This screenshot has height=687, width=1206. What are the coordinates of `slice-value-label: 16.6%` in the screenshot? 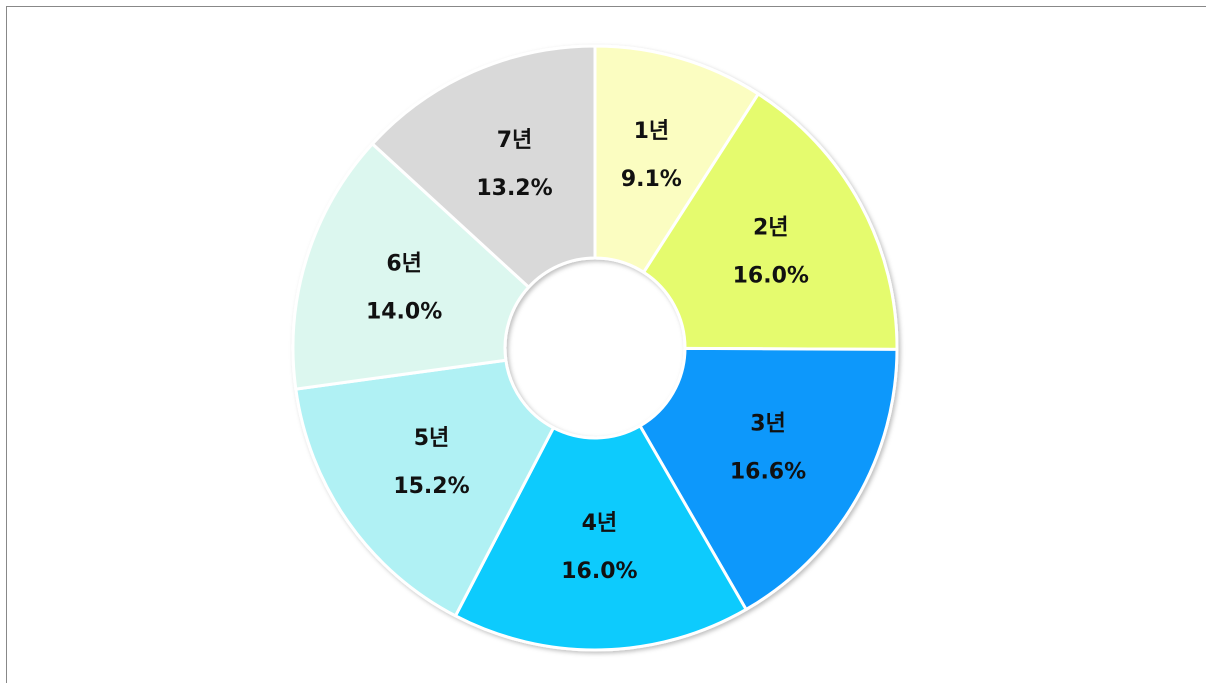 It's located at (768, 471).